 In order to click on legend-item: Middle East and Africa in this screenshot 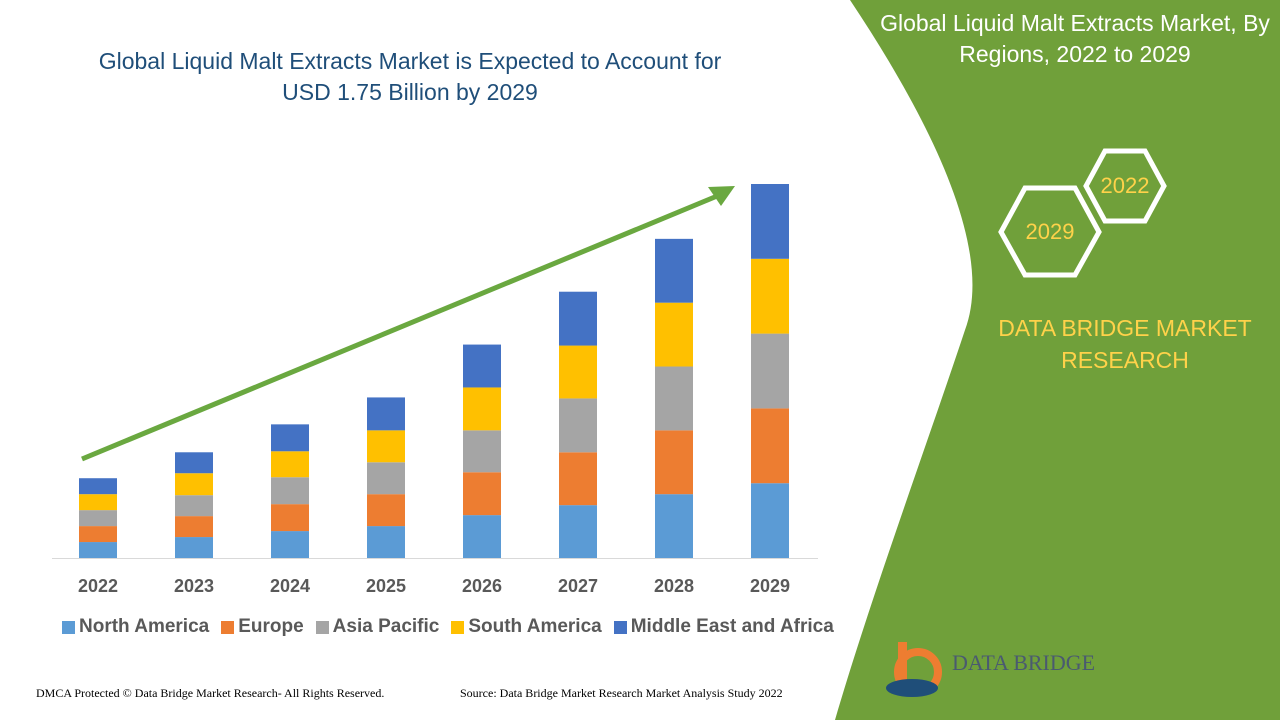, I will do `click(723, 627)`.